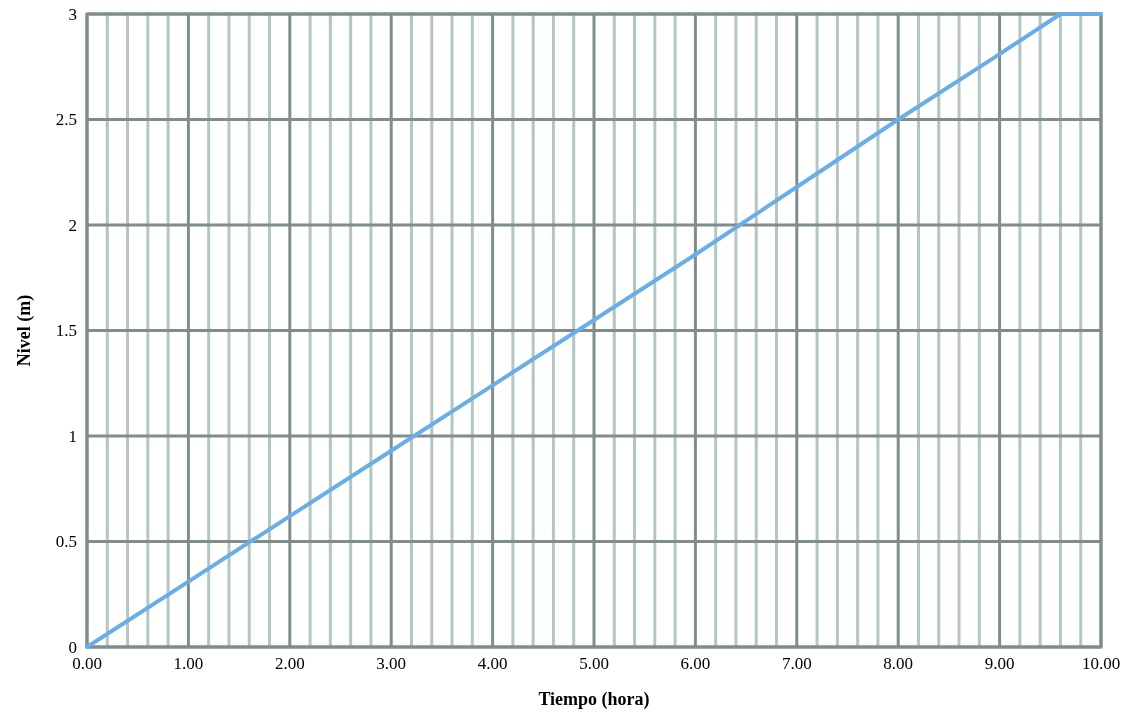  What do you see at coordinates (188, 663) in the screenshot?
I see `x-tick-label: 1.00` at bounding box center [188, 663].